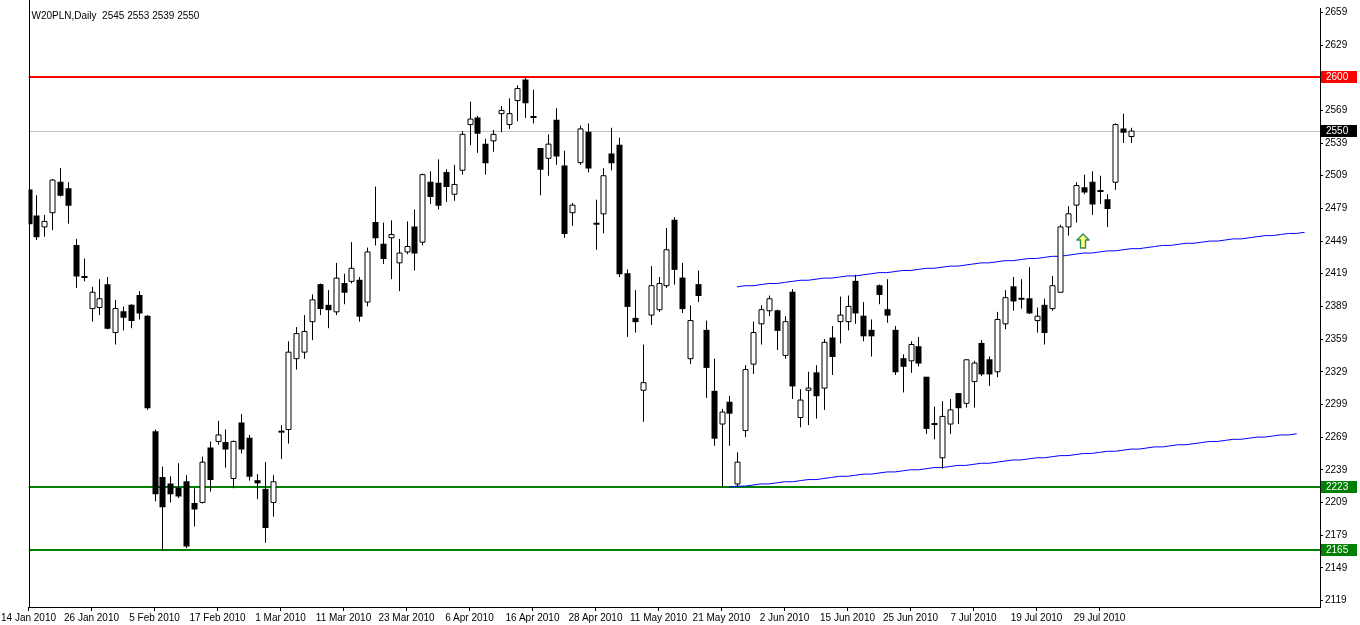 The image size is (1360, 625). I want to click on x-tick-label: 25 Jun 2010, so click(910, 617).